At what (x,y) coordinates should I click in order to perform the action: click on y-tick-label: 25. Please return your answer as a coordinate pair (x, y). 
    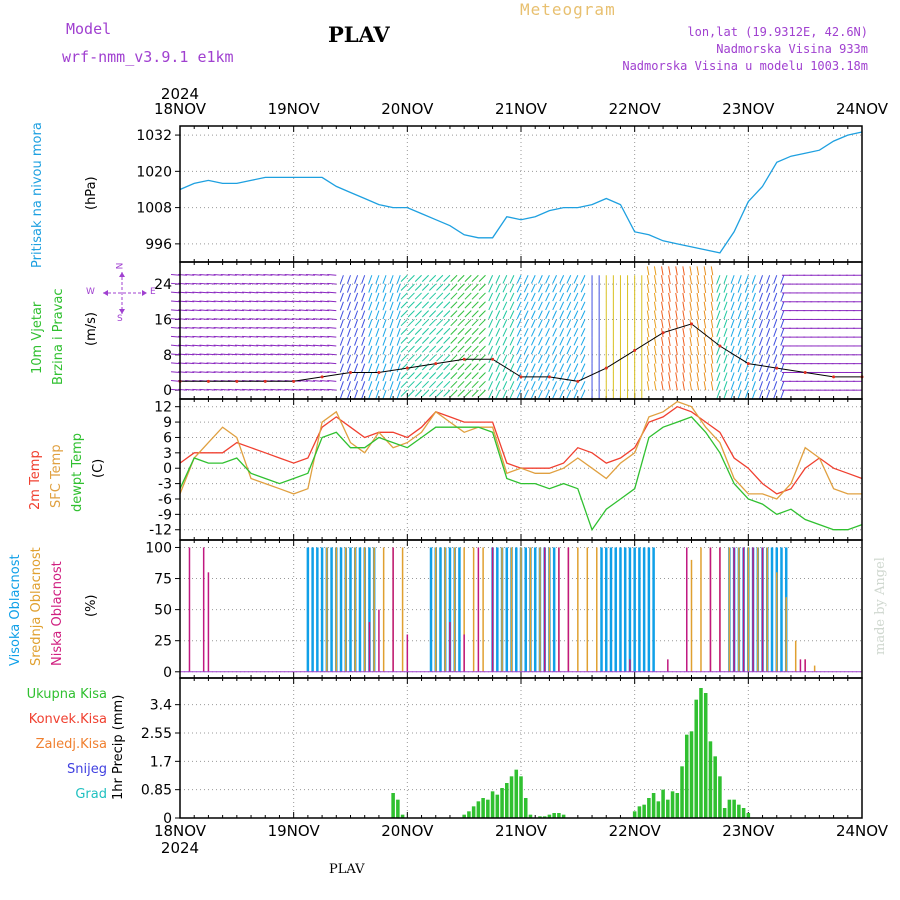
    Looking at the image, I should click on (163, 642).